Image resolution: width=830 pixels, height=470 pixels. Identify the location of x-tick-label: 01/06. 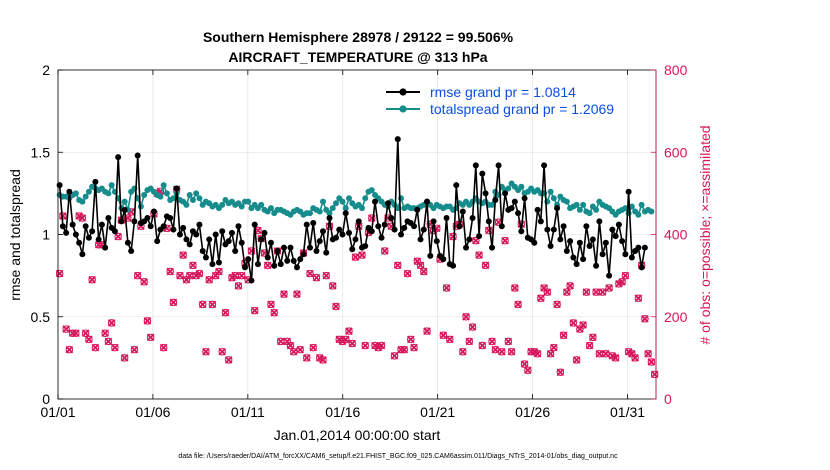
(152, 412).